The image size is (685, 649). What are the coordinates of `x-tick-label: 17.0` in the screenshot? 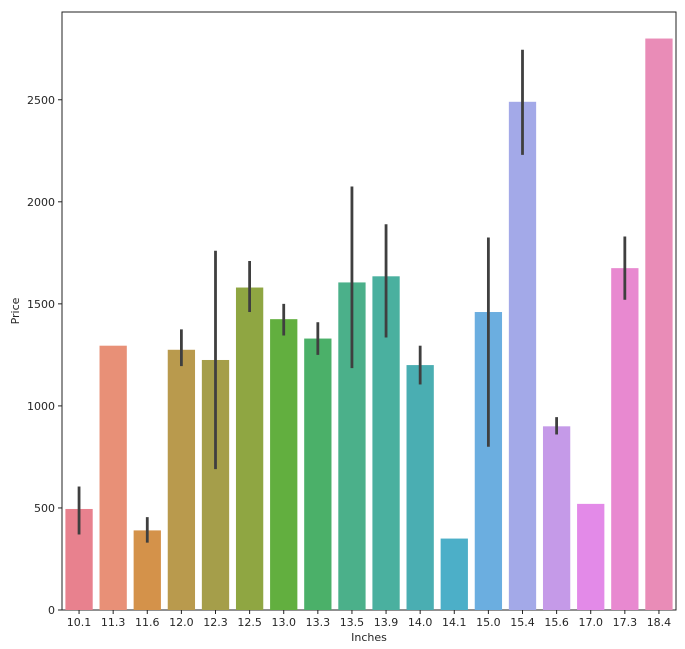 It's located at (590, 622).